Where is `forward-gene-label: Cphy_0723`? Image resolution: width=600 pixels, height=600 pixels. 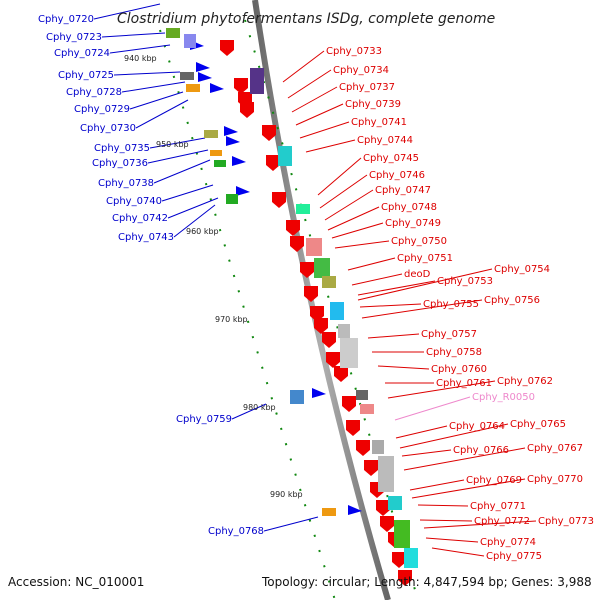
forward-gene-label: Cphy_0723 is located at coordinates (74, 37).